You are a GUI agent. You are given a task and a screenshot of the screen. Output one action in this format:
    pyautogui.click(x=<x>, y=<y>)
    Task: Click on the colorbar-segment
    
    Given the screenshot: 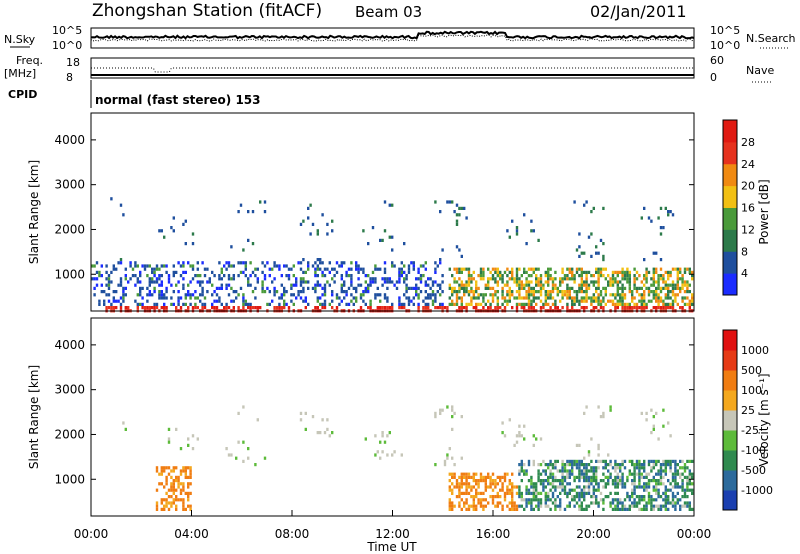 What is the action you would take?
    pyautogui.click(x=730, y=218)
    